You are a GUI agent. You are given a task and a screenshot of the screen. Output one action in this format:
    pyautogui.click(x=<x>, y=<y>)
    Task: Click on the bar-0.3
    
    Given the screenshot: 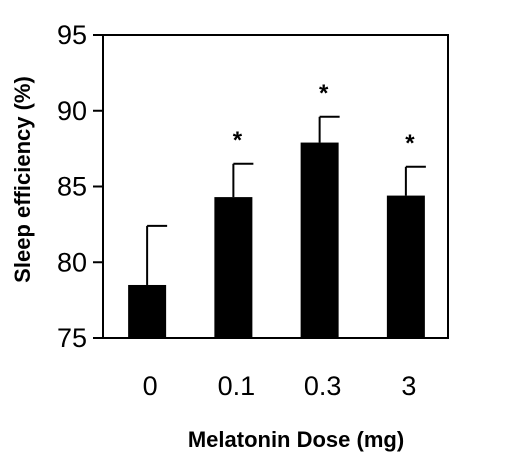 What is the action you would take?
    pyautogui.click(x=319, y=240)
    